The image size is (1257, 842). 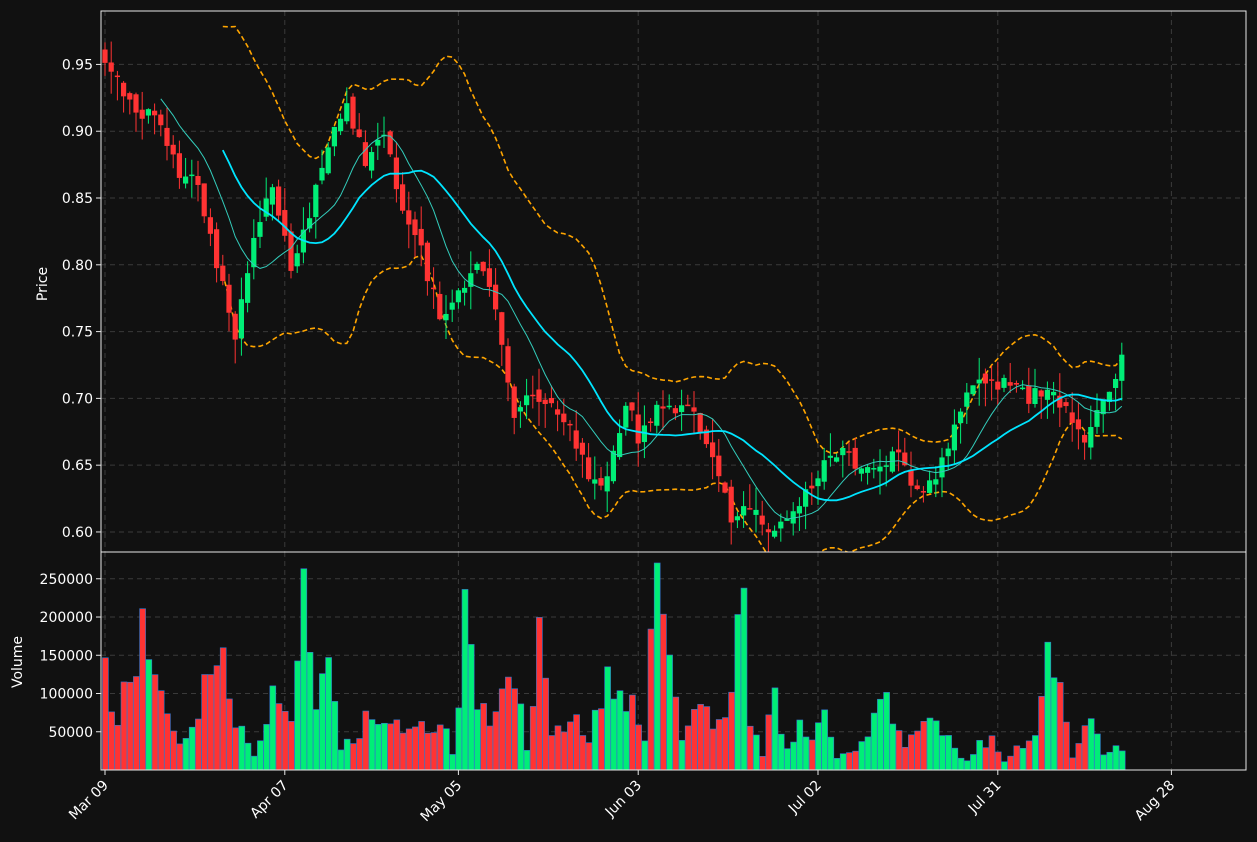 I want to click on volume-tick-label: 200000, so click(x=66, y=618).